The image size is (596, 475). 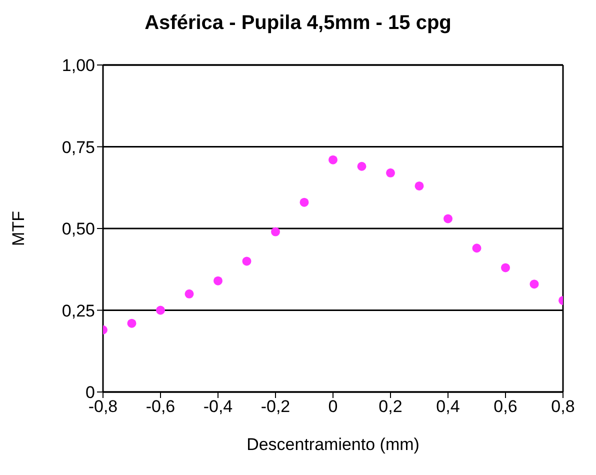 What do you see at coordinates (18, 228) in the screenshot?
I see `y-axis-title: MTF` at bounding box center [18, 228].